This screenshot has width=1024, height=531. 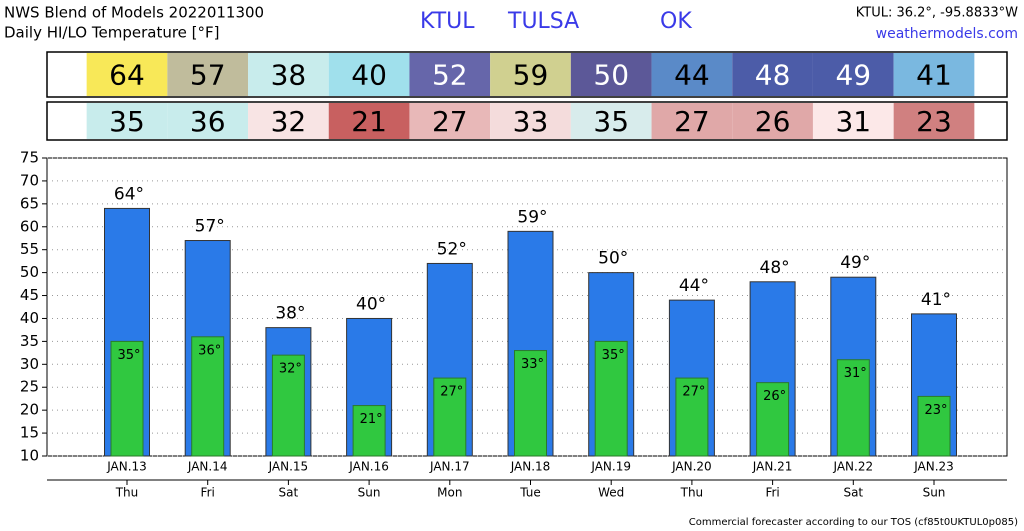 I want to click on y-tick-label: 25, so click(x=29, y=387).